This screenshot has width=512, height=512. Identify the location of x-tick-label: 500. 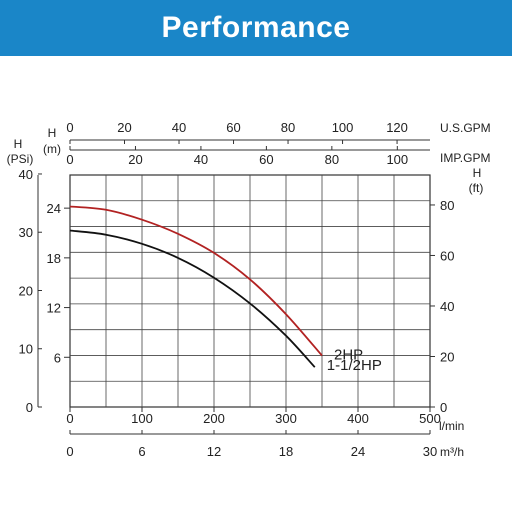
(430, 418).